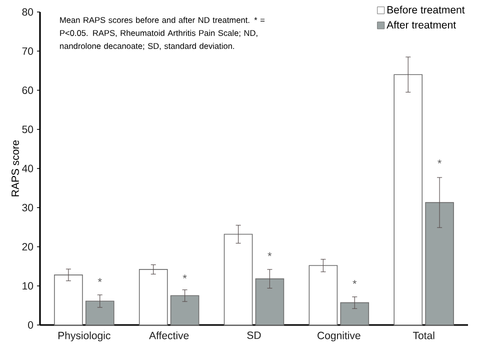 The image size is (490, 350). I want to click on legend-label: After treatment, so click(421, 24).